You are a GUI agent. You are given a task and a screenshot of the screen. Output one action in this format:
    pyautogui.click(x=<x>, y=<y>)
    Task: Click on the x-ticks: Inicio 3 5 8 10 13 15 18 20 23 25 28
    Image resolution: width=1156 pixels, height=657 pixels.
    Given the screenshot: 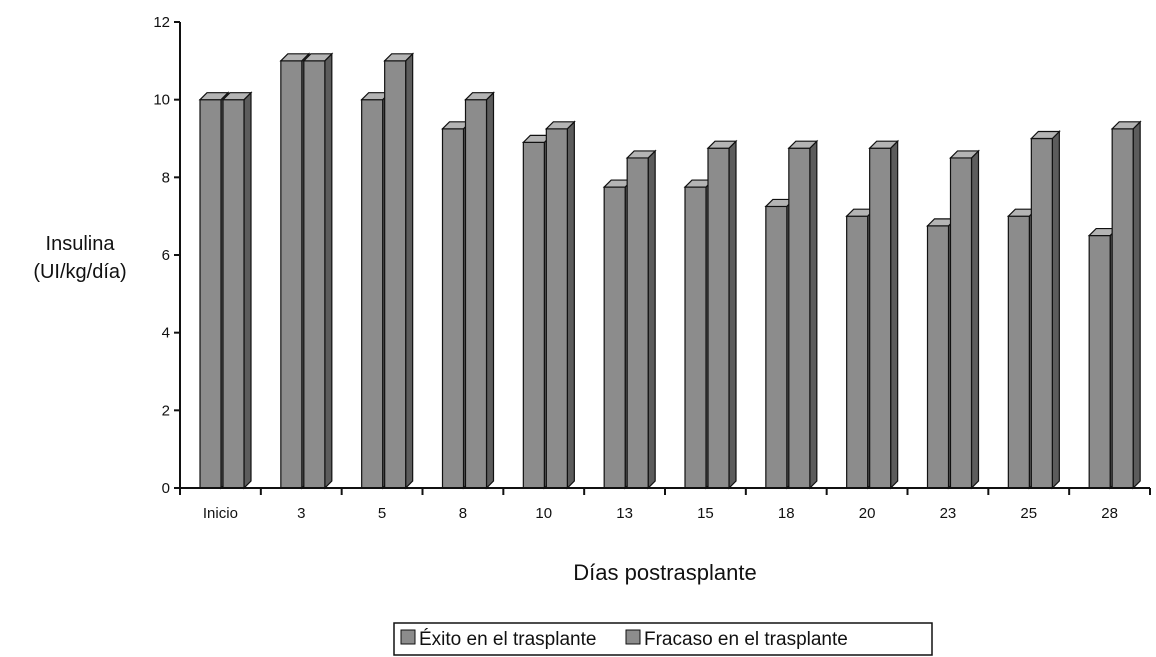 What is the action you would take?
    pyautogui.click(x=665, y=505)
    